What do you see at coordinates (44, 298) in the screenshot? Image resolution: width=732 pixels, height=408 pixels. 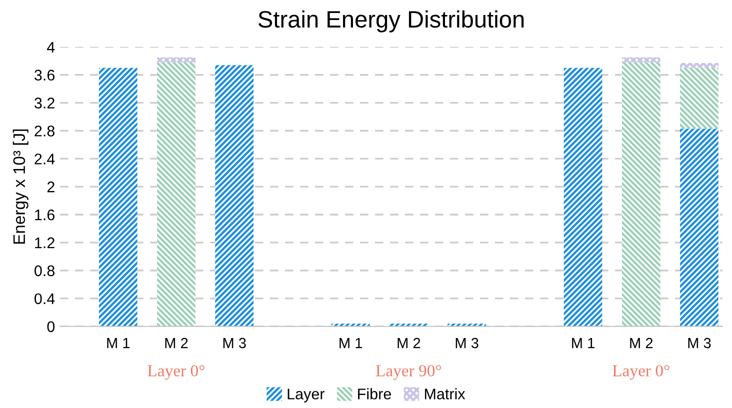 I see `y-tick-label: 0.4` at bounding box center [44, 298].